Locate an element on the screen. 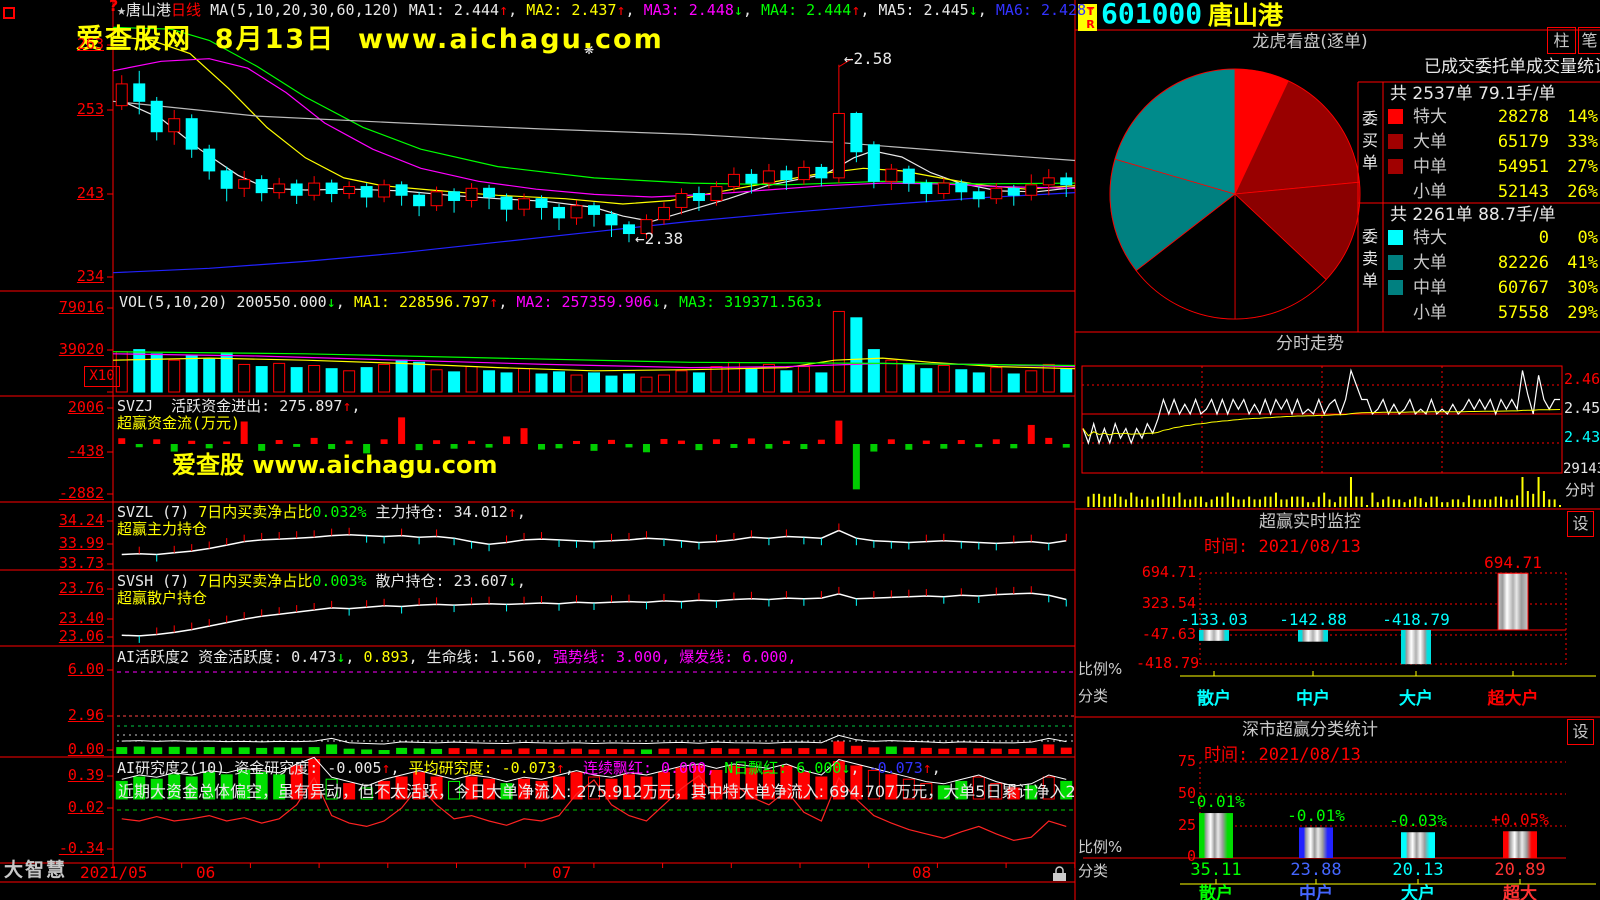  order-size-swatch is located at coordinates (1395, 141).